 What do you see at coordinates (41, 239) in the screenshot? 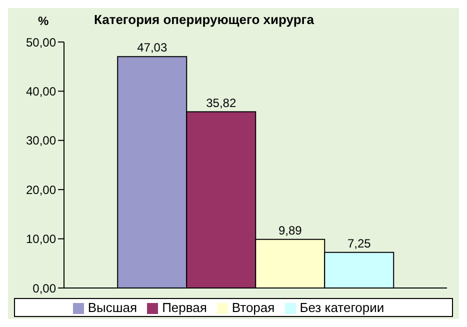
I see `y-tick-label: 10,00` at bounding box center [41, 239].